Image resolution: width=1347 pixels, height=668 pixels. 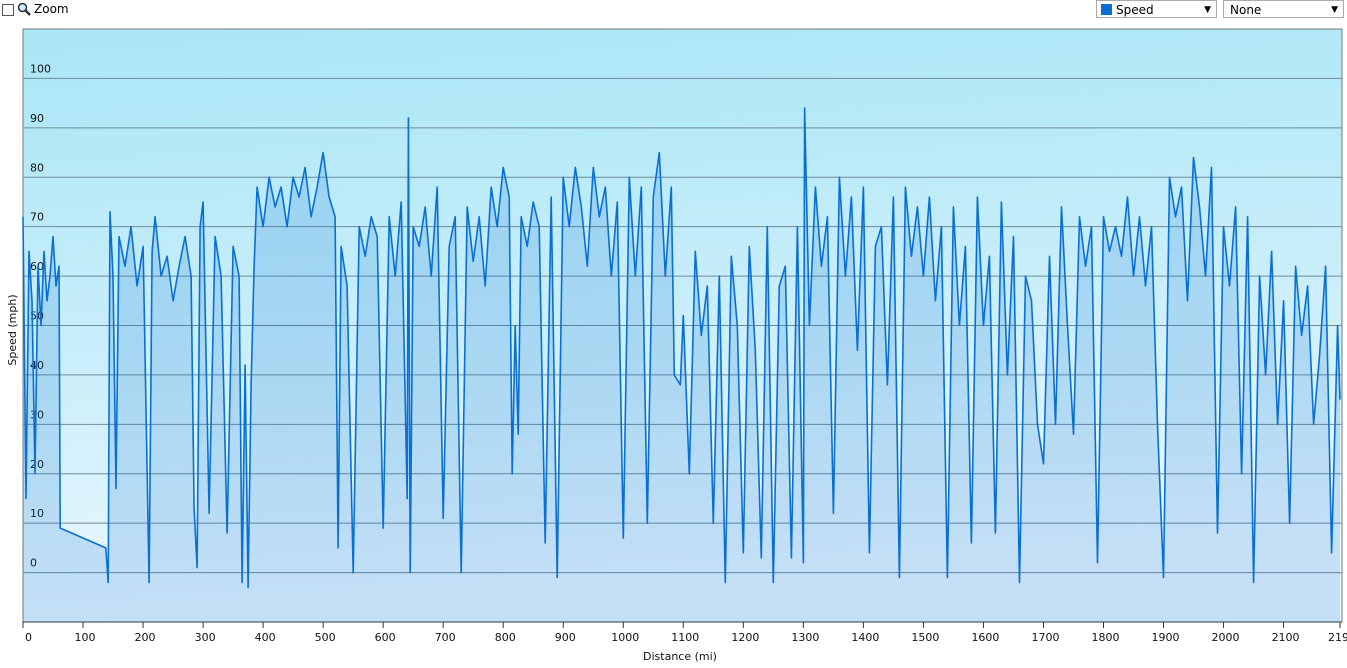 I want to click on y-tick-label: 0, so click(x=33, y=563).